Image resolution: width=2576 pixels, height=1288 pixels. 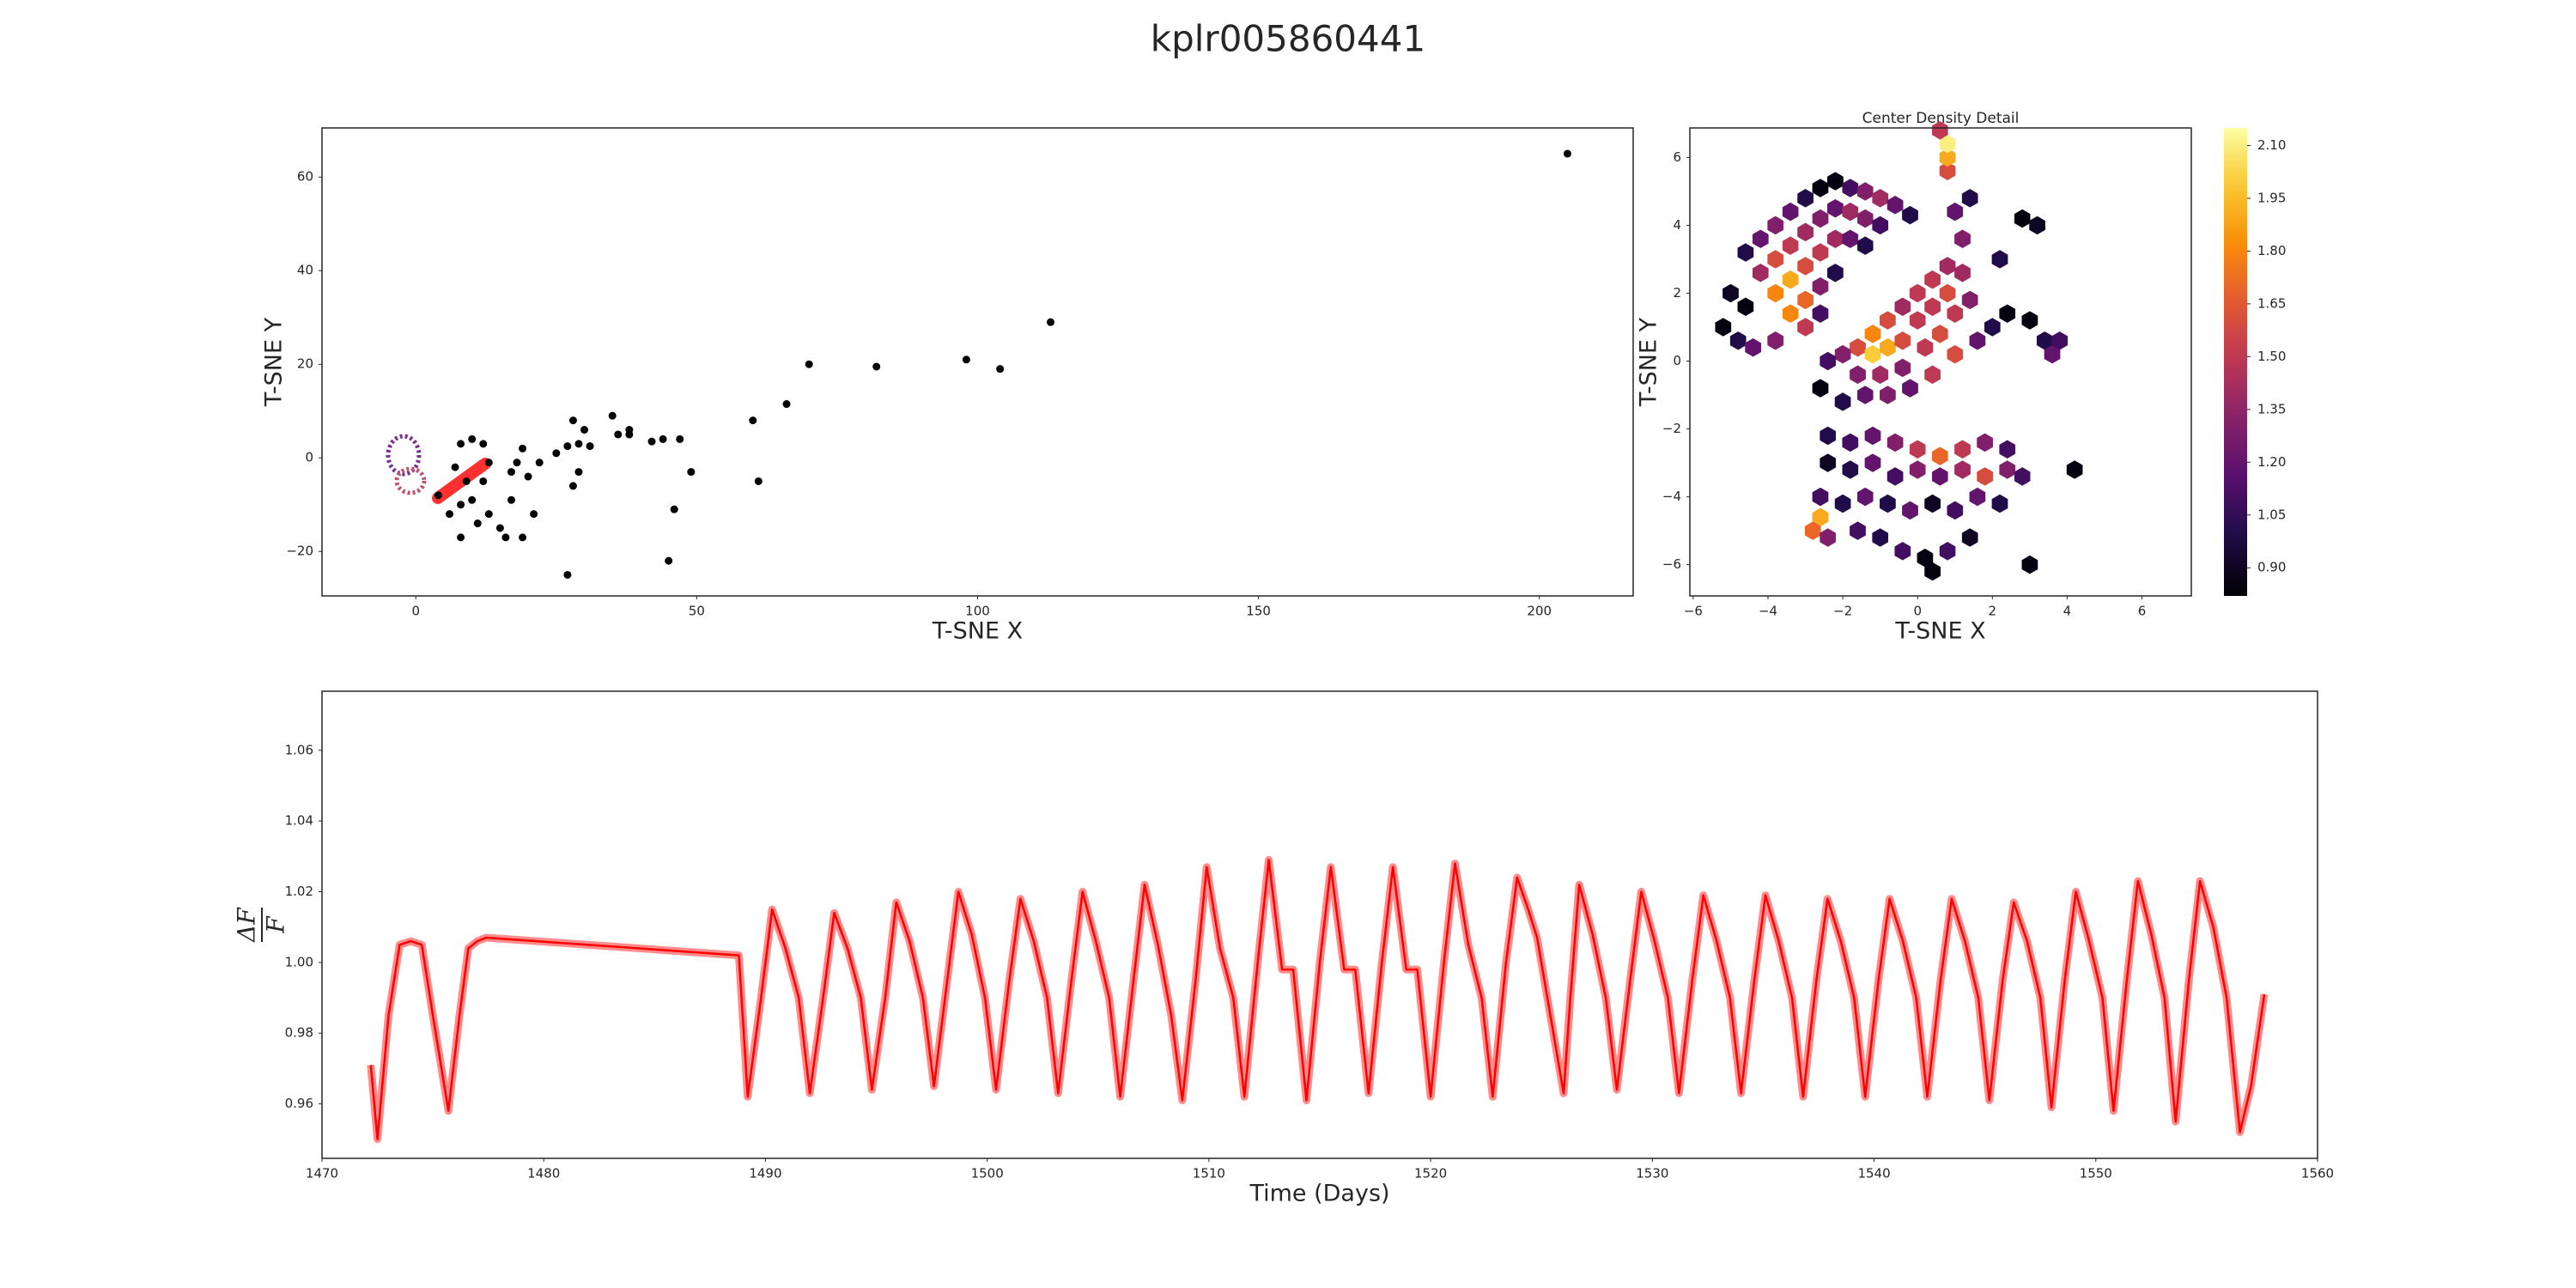 What do you see at coordinates (439, 469) in the screenshot?
I see `origin-overlay` at bounding box center [439, 469].